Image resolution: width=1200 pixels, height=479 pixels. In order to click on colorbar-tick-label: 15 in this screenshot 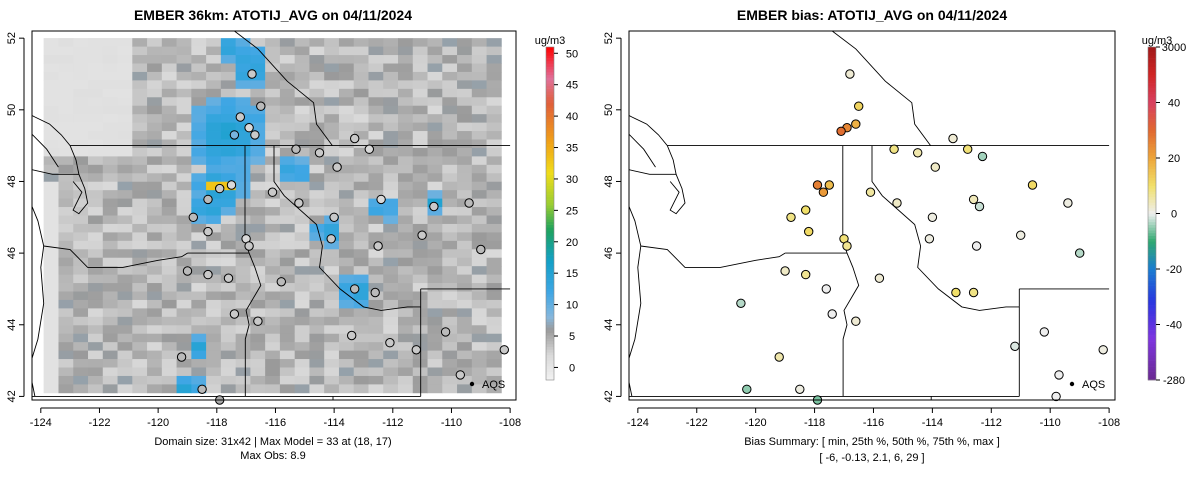, I will do `click(572, 274)`.